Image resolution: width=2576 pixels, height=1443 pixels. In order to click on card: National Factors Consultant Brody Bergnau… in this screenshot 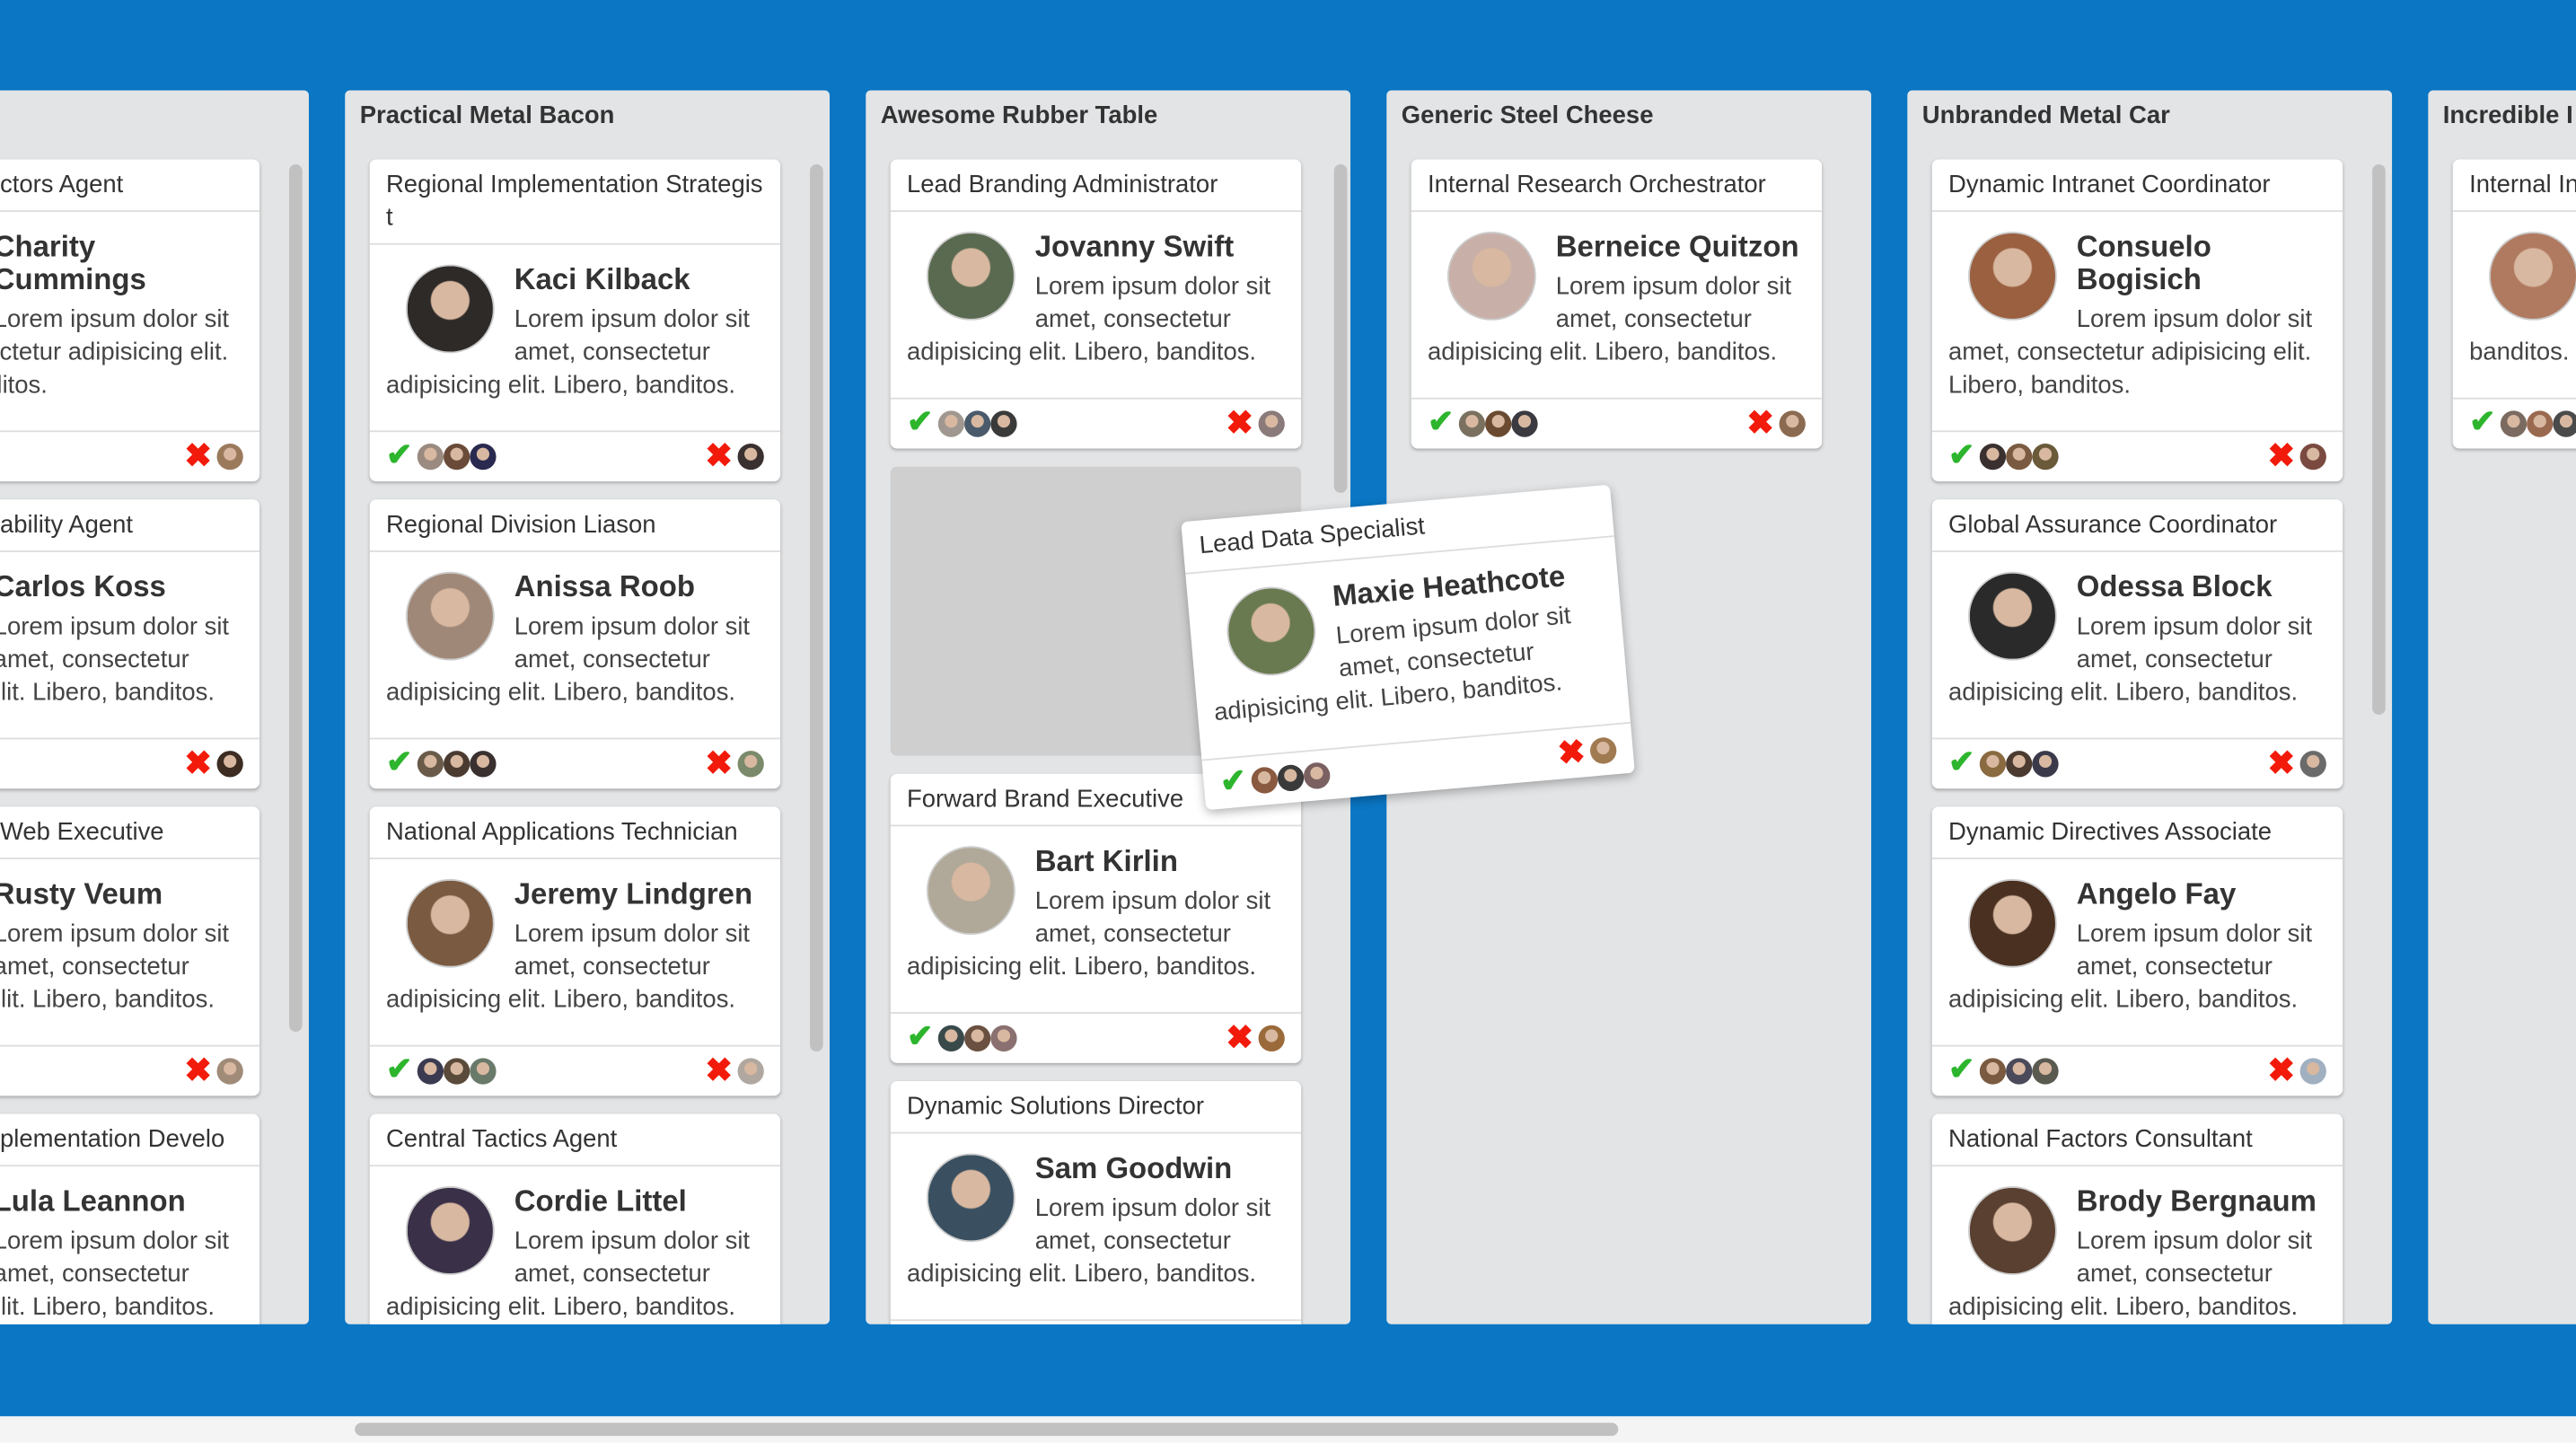, I will do `click(2137, 1218)`.